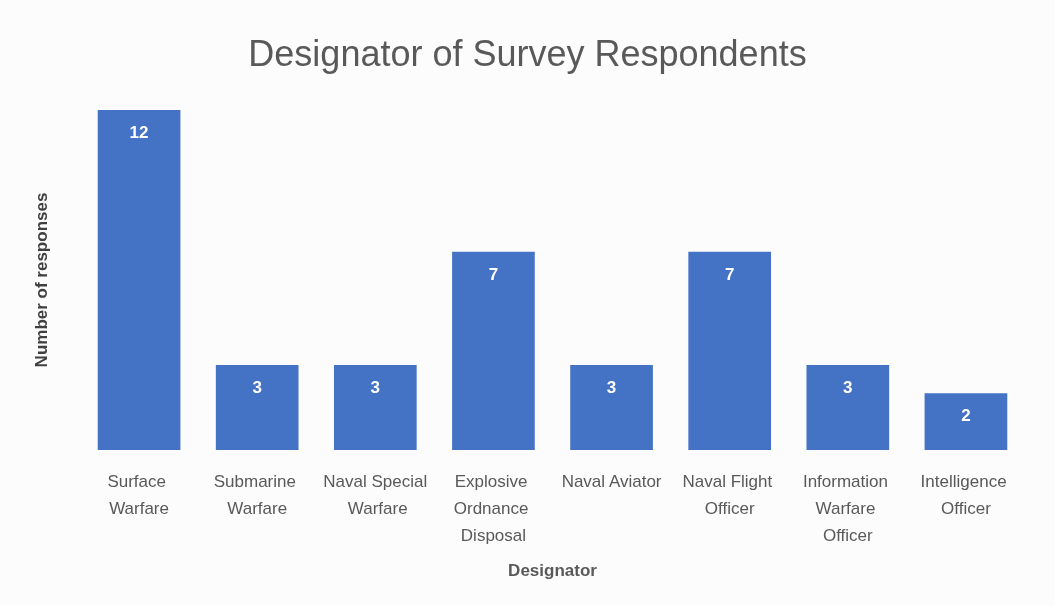  Describe the element at coordinates (493, 508) in the screenshot. I see `x-tick-label: Explosive Ordnance Disposal` at that location.